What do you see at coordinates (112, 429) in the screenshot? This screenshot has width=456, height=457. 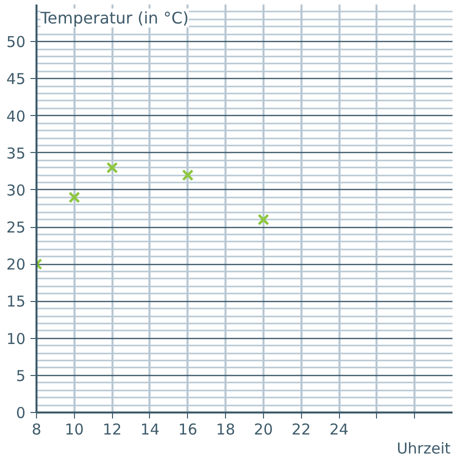 I see `x-tick-label: 12` at bounding box center [112, 429].